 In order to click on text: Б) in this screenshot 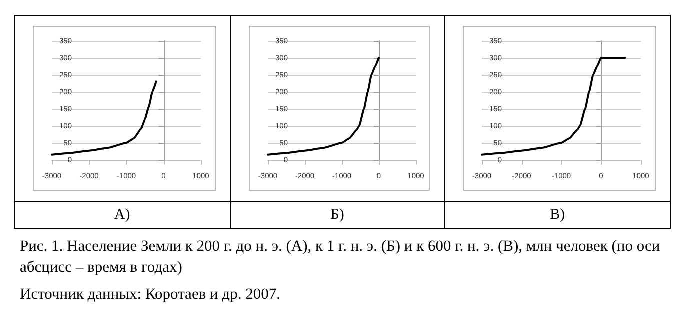, I will do `click(338, 215)`.